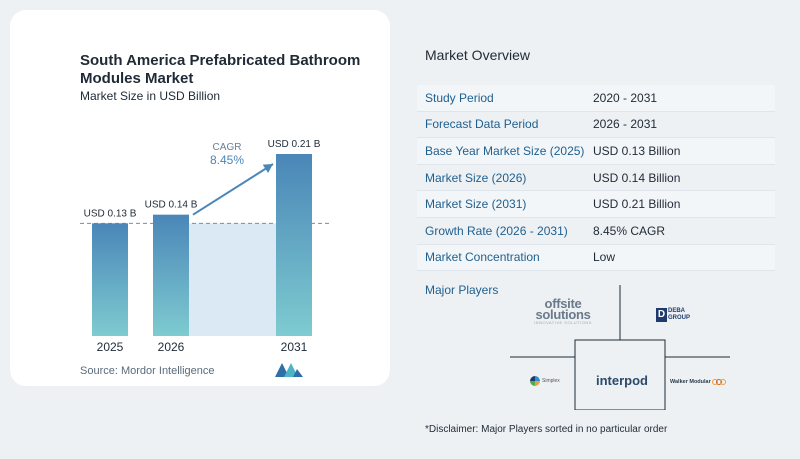  What do you see at coordinates (289, 370) in the screenshot?
I see `mordor-logo-icon` at bounding box center [289, 370].